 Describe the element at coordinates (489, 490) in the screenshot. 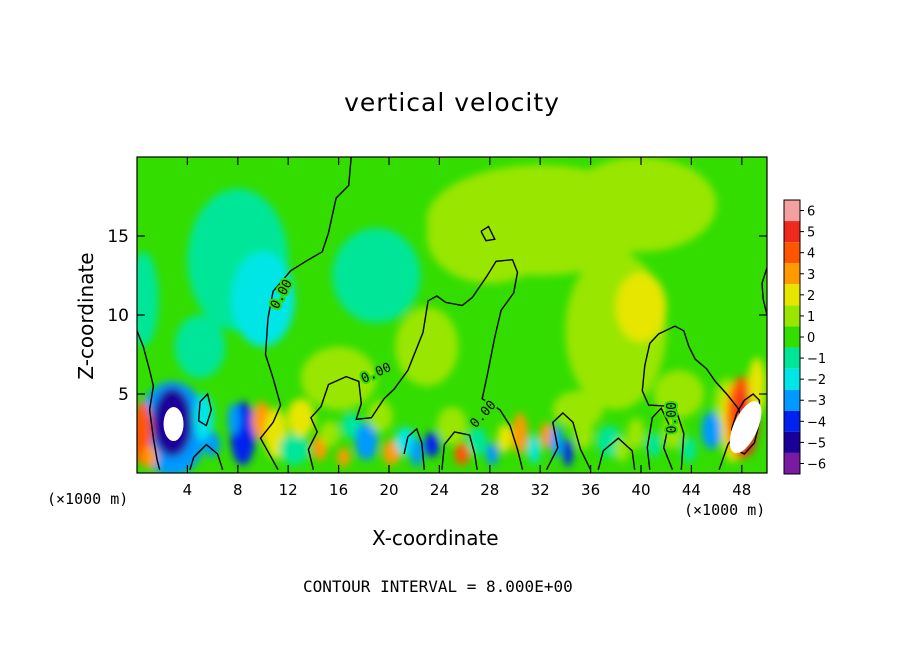

I see `x-tick-label: 28` at that location.